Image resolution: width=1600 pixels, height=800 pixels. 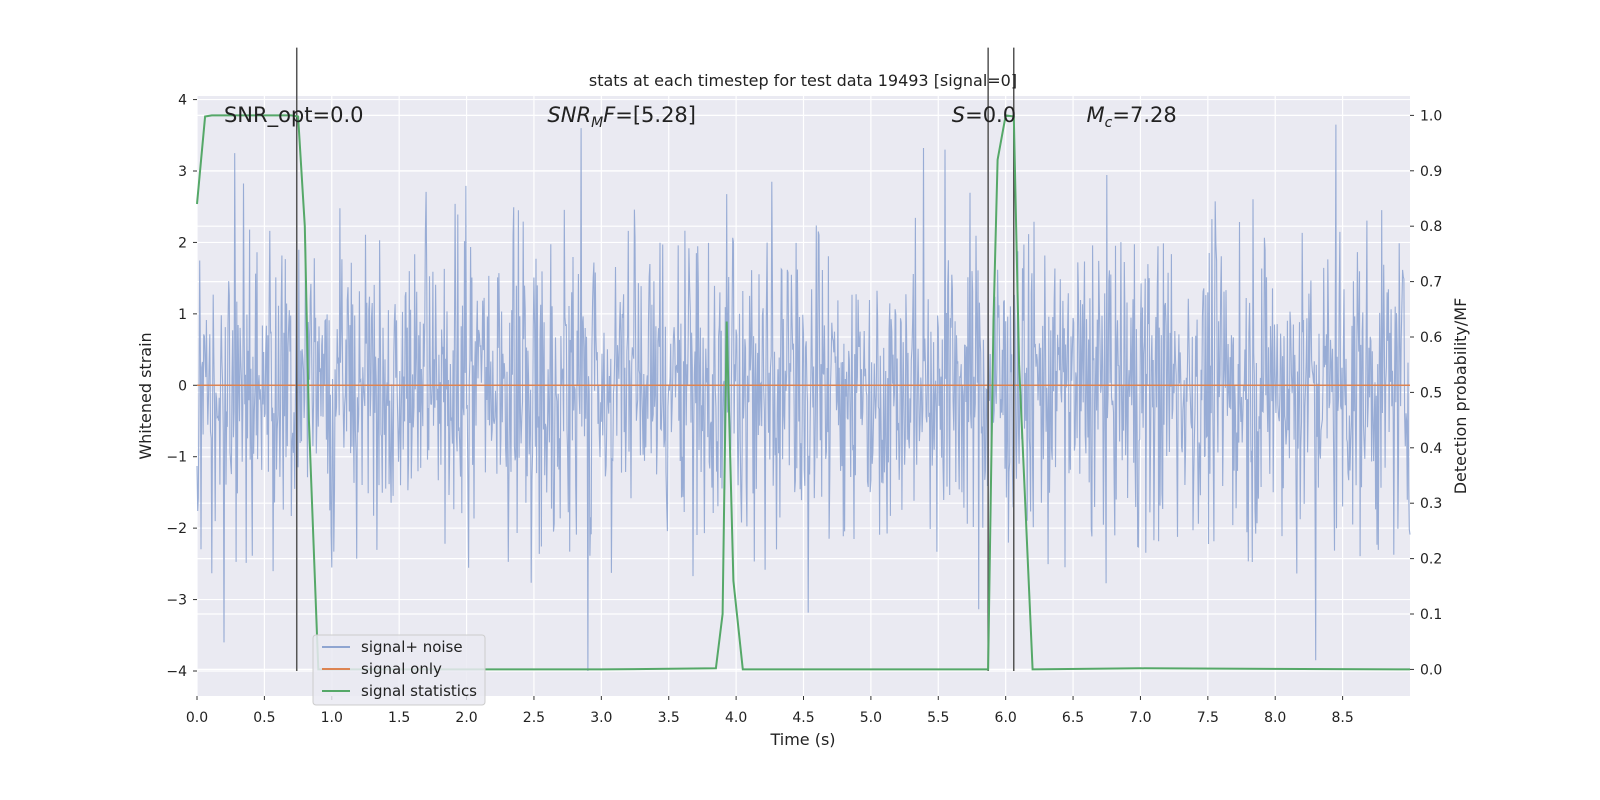 I want to click on annotation-0: SNR_opt=0.0, so click(x=294, y=115).